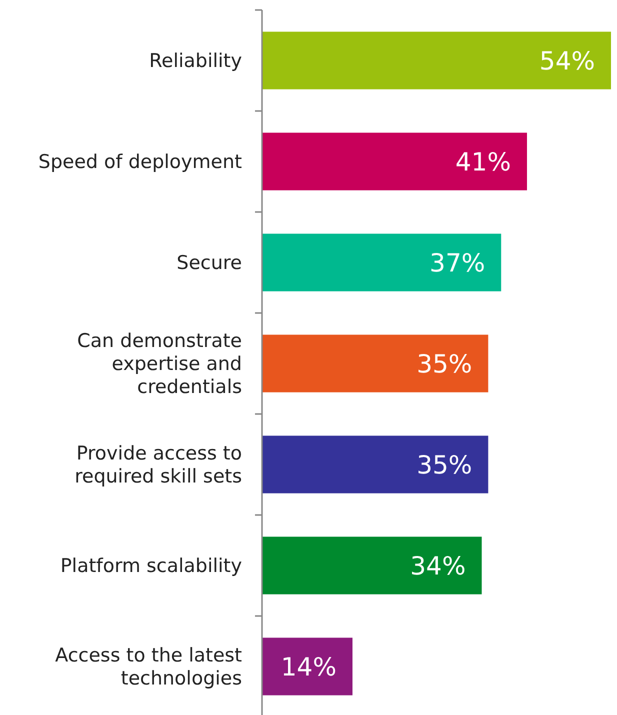 The image size is (617, 715). What do you see at coordinates (209, 263) in the screenshot?
I see `y-tick-label: Secure` at bounding box center [209, 263].